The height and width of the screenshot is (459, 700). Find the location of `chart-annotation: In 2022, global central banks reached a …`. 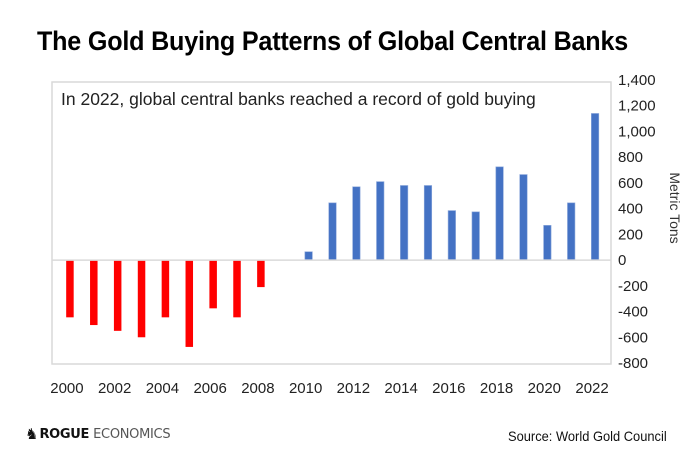

chart-annotation: In 2022, global central banks reached a … is located at coordinates (298, 99).